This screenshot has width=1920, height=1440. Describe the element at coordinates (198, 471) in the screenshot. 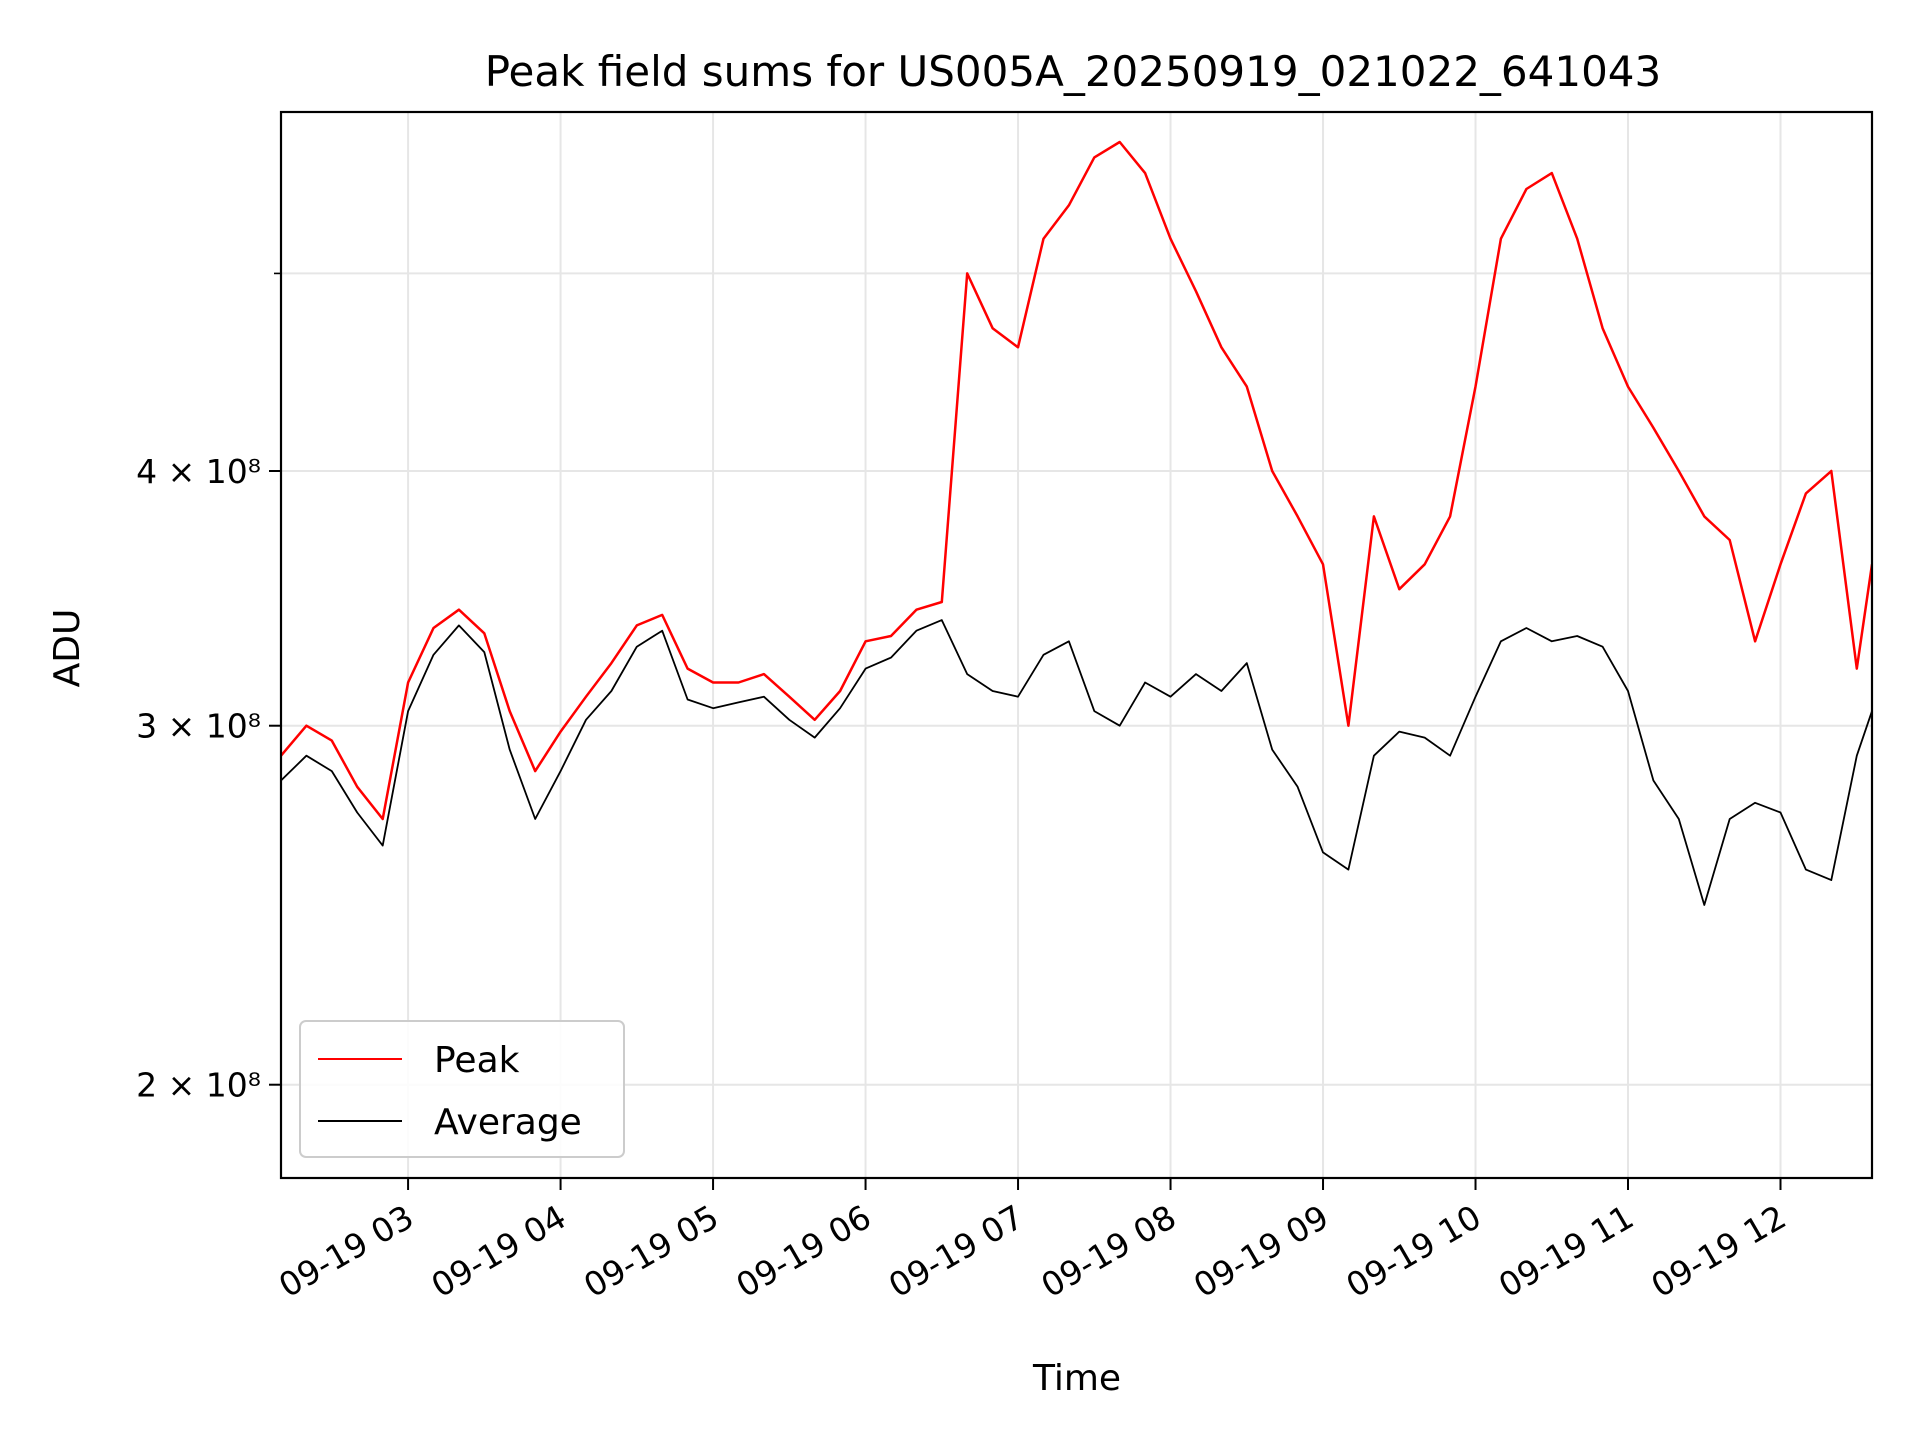

I see `y-tick-label: 4 × 10⁸` at that location.